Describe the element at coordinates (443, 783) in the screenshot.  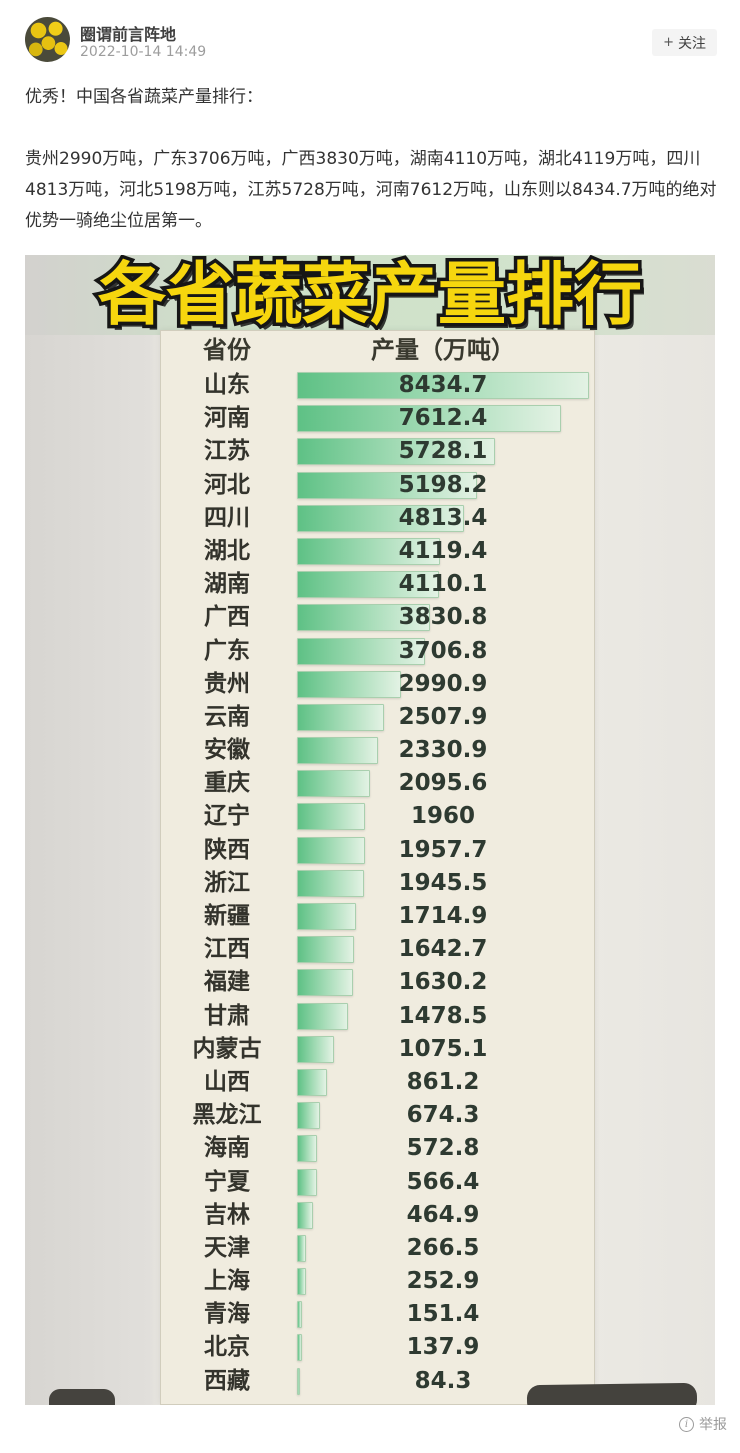
I see `value-label: 2095.6` at that location.